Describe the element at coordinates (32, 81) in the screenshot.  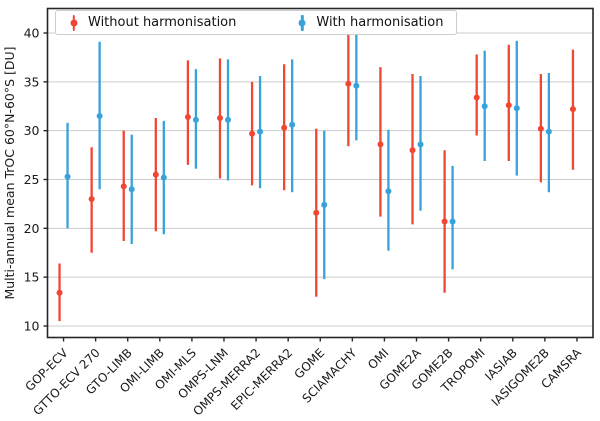
I see `y-tick-label: 35` at that location.